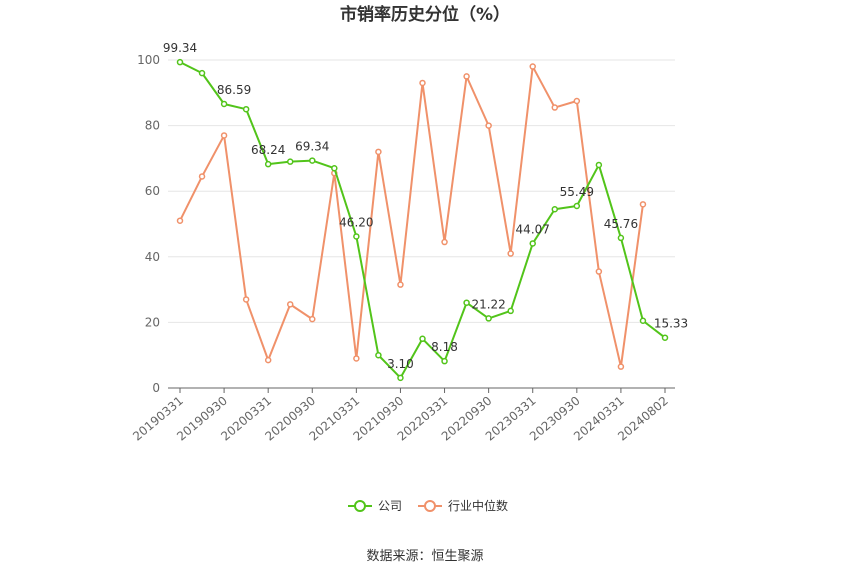 The width and height of the screenshot is (850, 575). What do you see at coordinates (488, 304) in the screenshot?
I see `data-label: 21.22` at bounding box center [488, 304].